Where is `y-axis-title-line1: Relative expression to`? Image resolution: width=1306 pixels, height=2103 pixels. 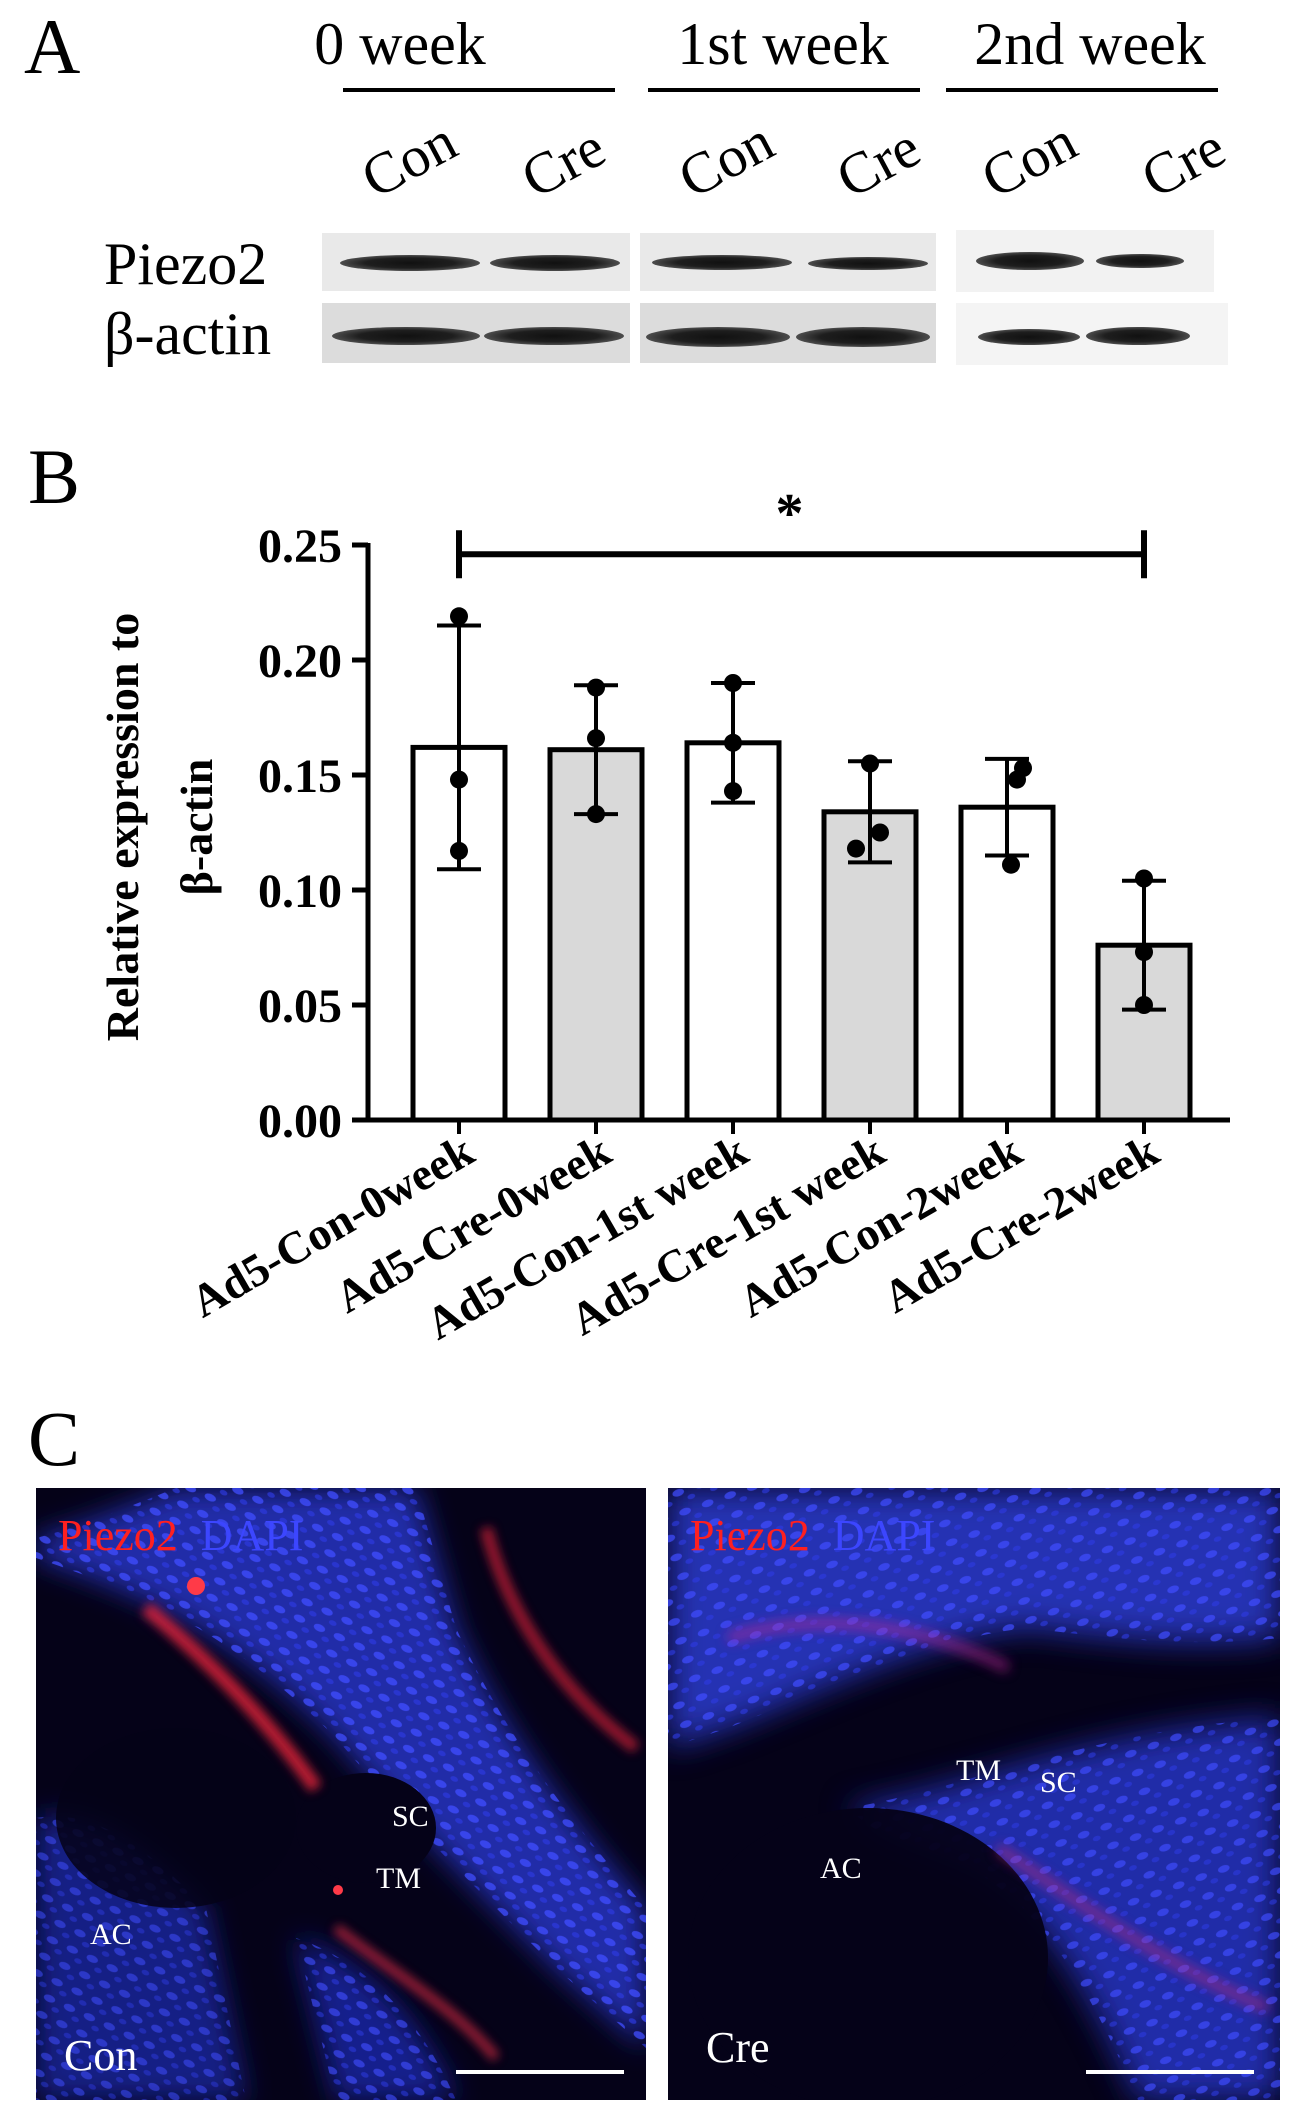
y-axis-title-line1: Relative expression to is located at coordinates (122, 827).